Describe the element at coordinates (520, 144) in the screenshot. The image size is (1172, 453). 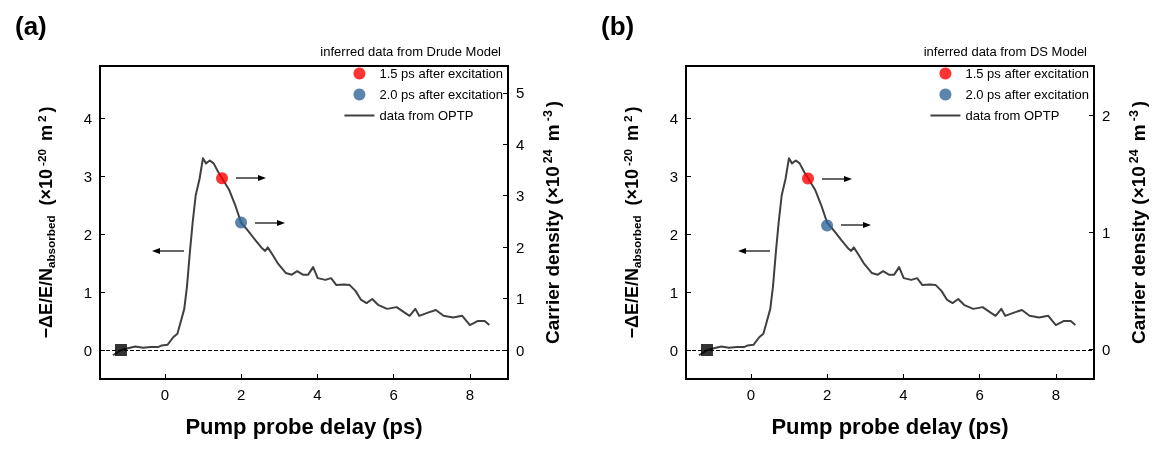
I see `y2-tick-label: 4` at that location.